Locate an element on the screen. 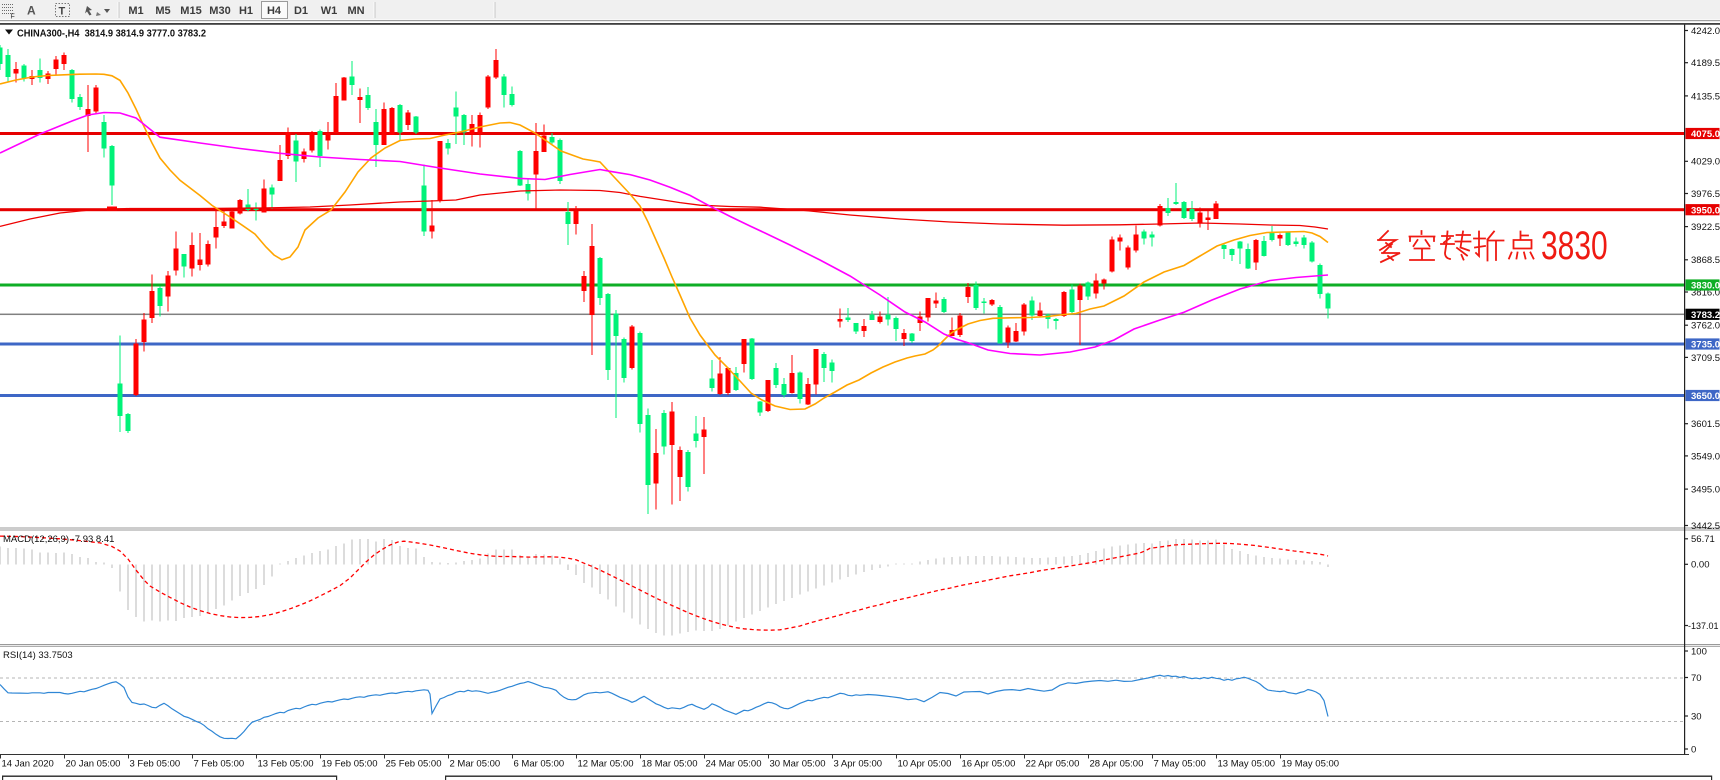  svg-text: 19 Feb 05:00 is located at coordinates (350, 764).